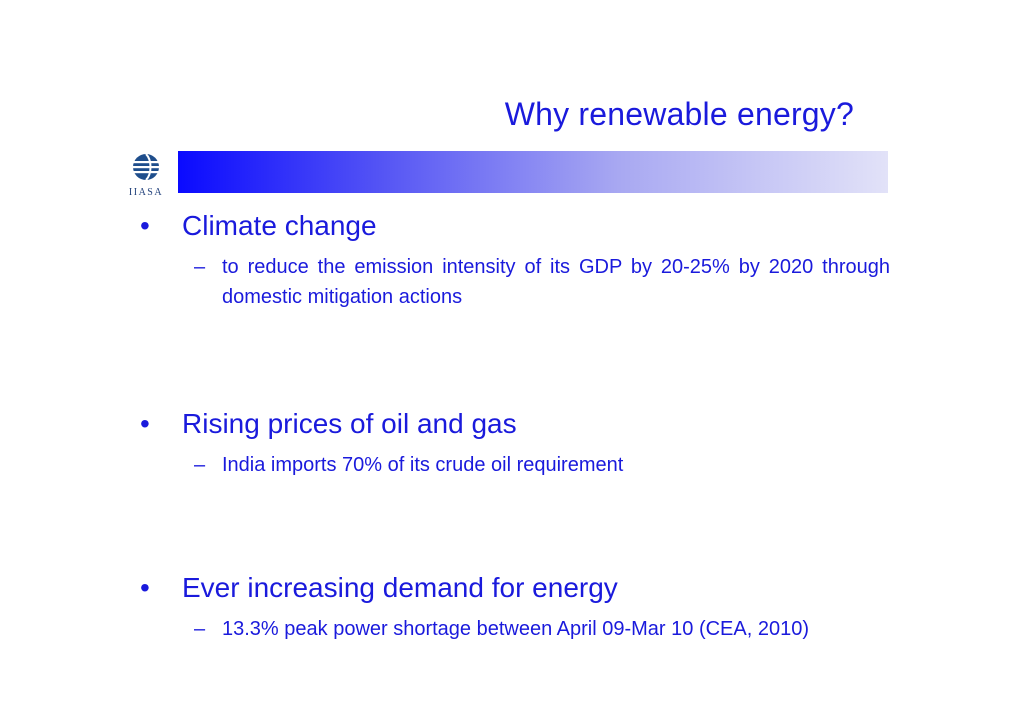 This screenshot has height=728, width=1030. What do you see at coordinates (400, 587) in the screenshot?
I see `bullet-label: Ever increasing demand for energy` at bounding box center [400, 587].